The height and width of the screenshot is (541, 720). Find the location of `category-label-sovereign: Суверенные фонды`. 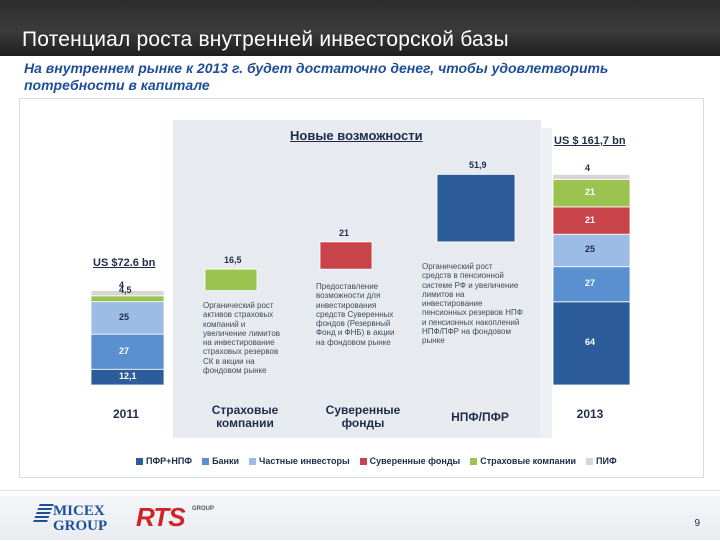

category-label-sovereign: Суверенные фонды is located at coordinates (363, 416).